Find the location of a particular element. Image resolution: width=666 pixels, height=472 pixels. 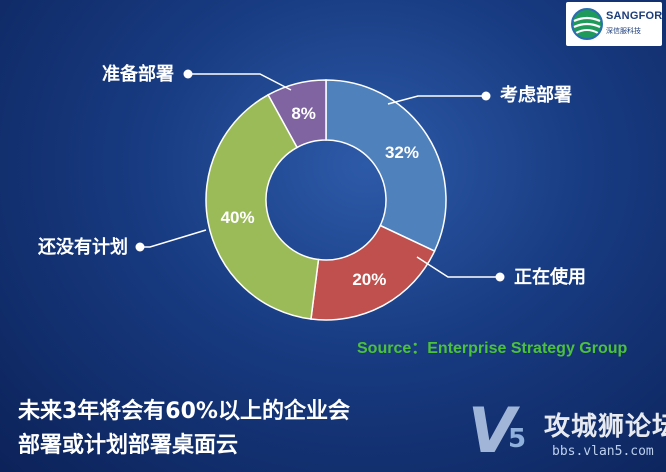

headline: 未来3年将会有60%以上的企业会 部署或计划部署桌面云 is located at coordinates (228, 429).